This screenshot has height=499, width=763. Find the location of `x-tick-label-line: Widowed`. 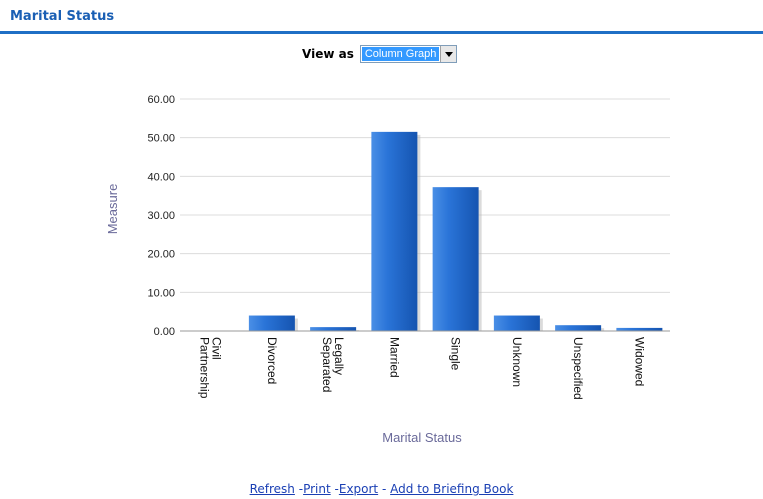

x-tick-label-line: Widowed is located at coordinates (639, 361).